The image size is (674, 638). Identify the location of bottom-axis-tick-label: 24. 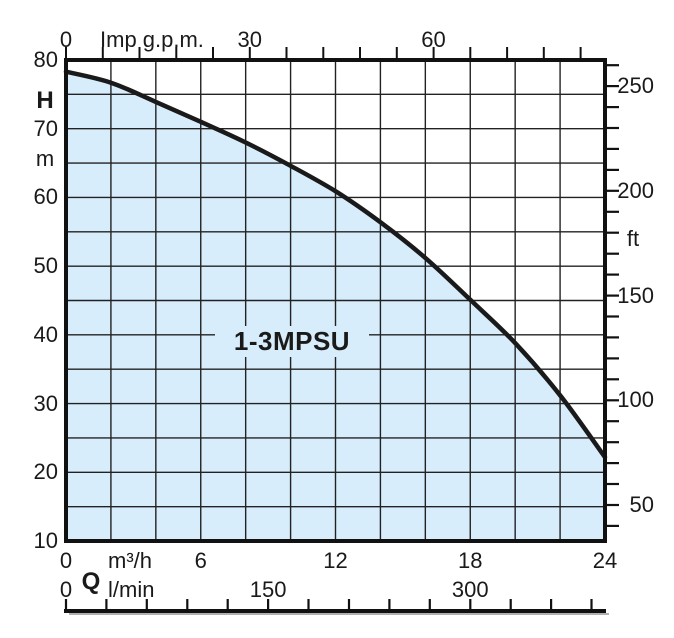
(605, 560).